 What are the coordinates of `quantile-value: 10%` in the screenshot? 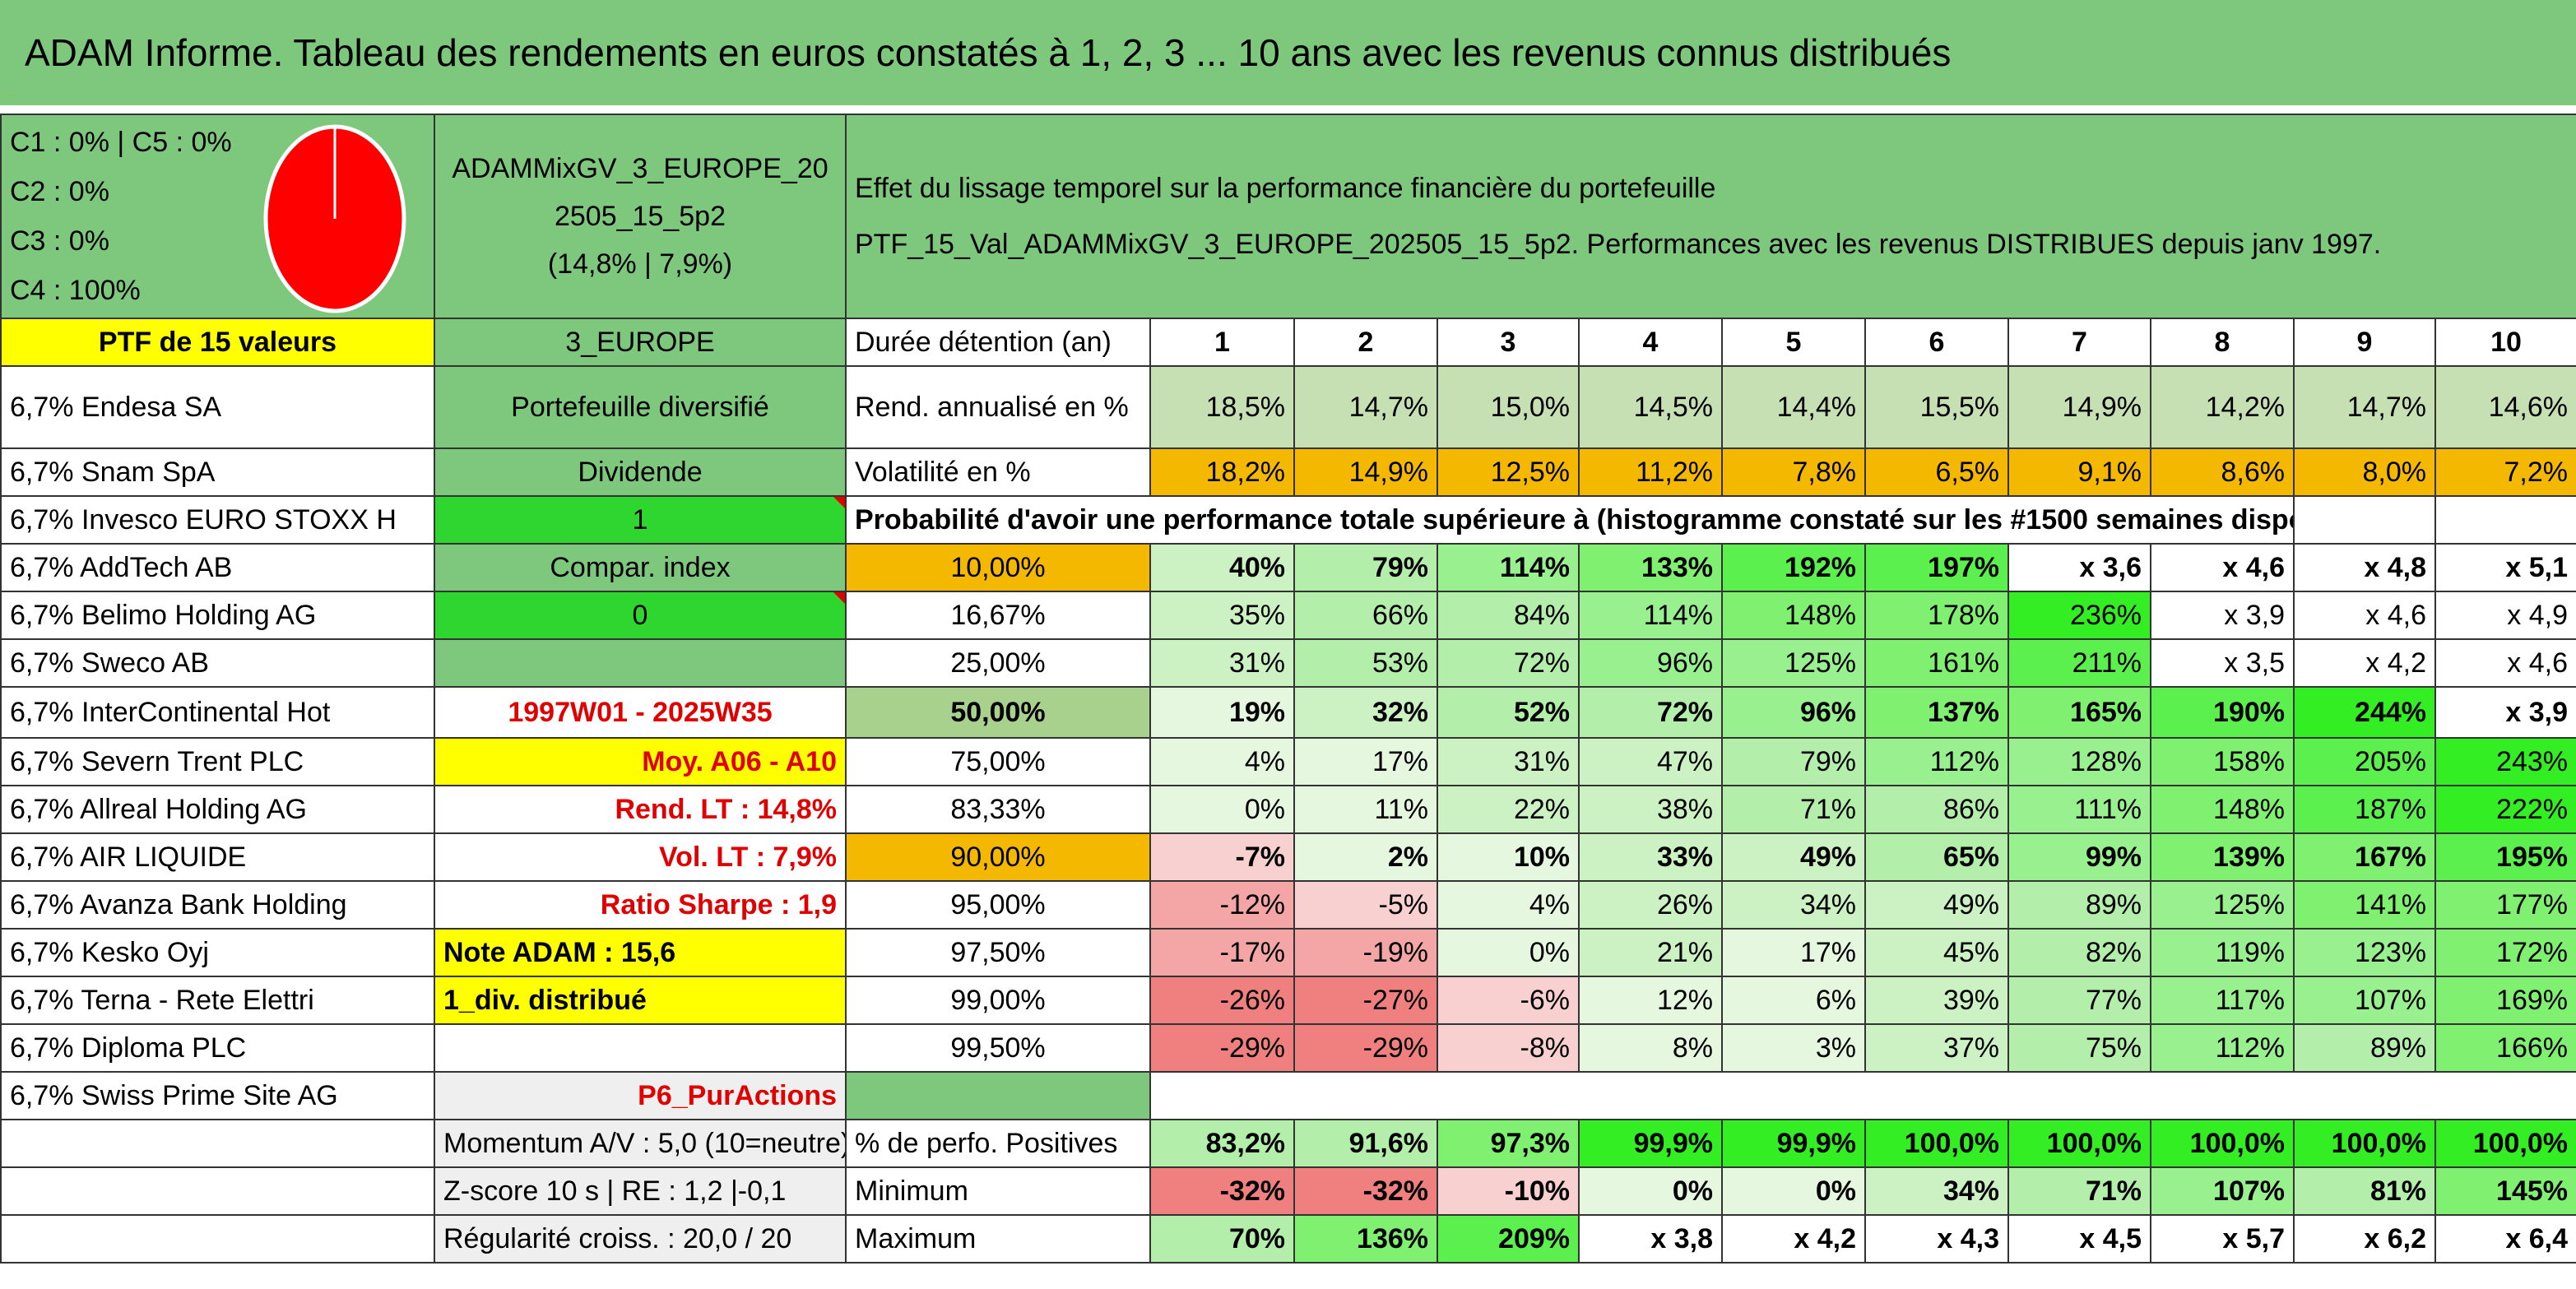 It's located at (1508, 857).